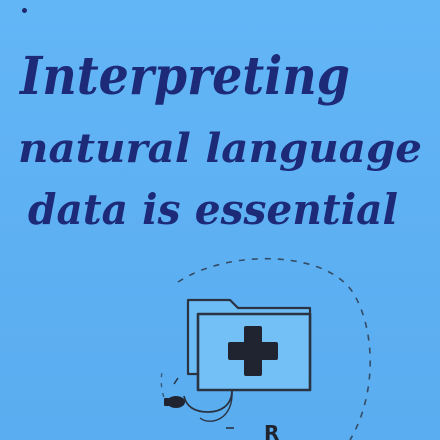 The height and width of the screenshot is (440, 440). I want to click on medical-folder-icon, so click(249, 345).